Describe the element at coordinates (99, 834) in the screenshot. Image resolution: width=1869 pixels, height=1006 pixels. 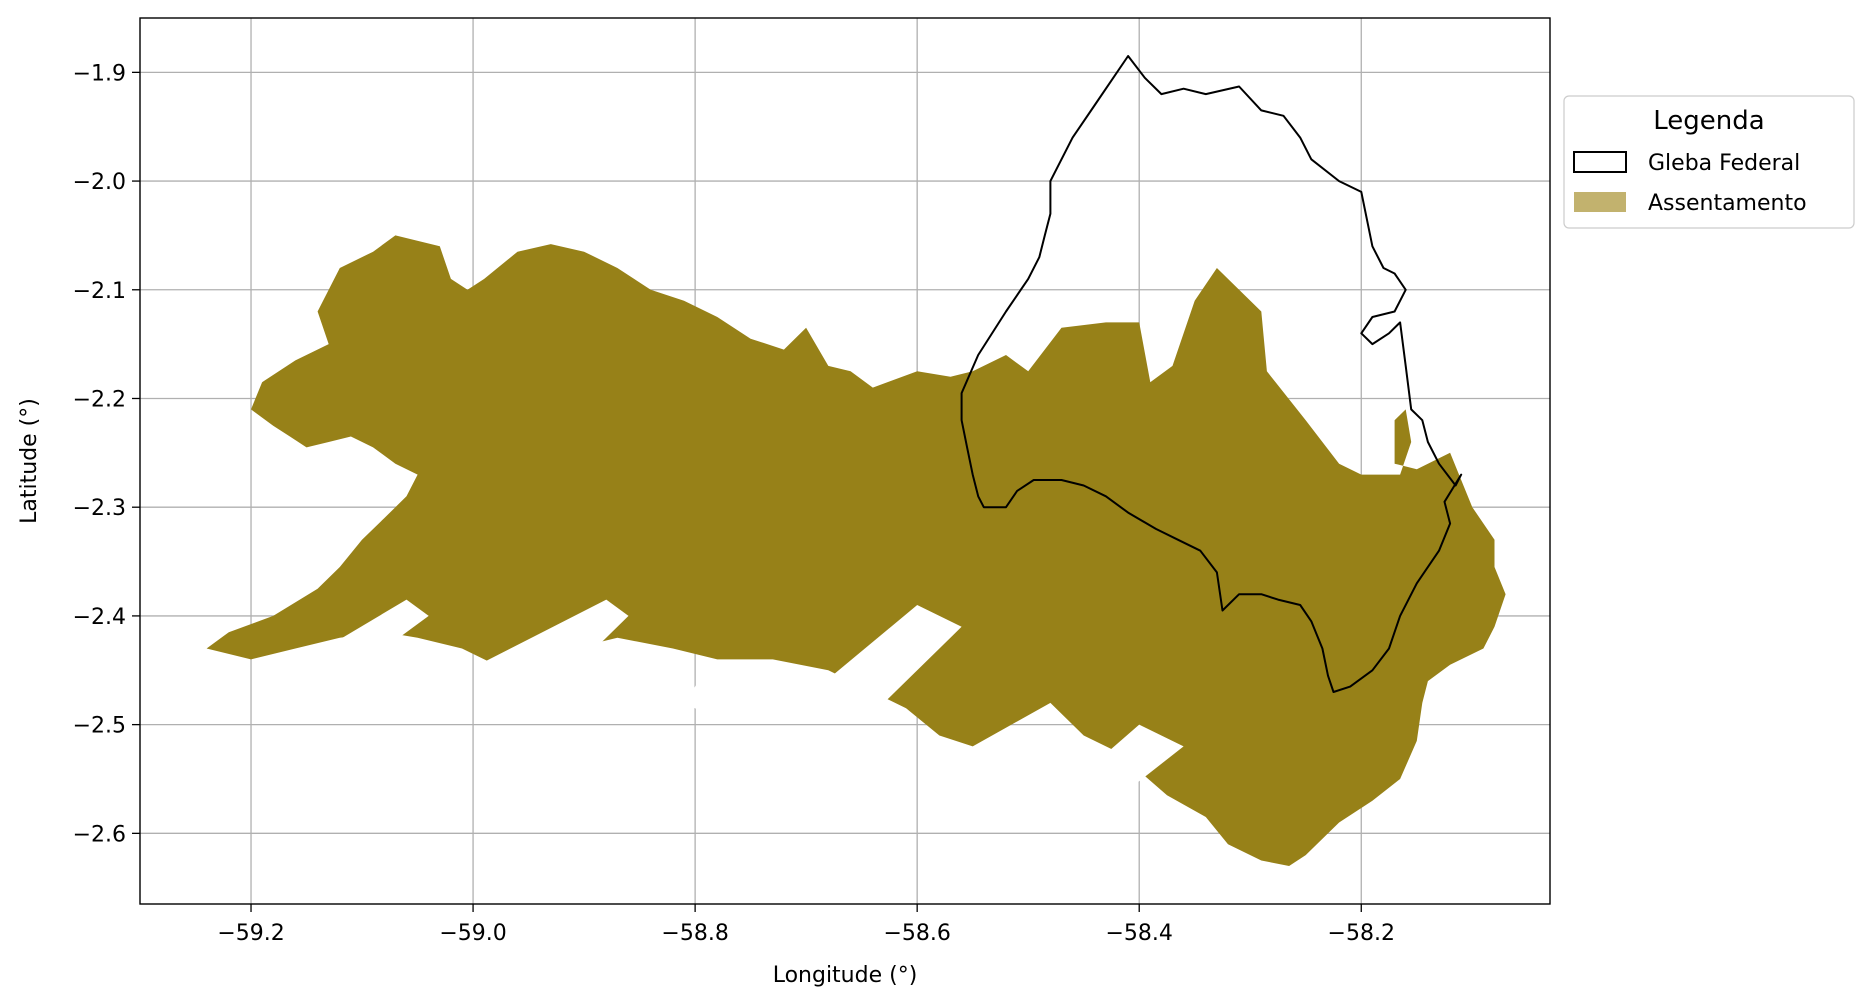
I see `y-tick-label: −2.6` at that location.